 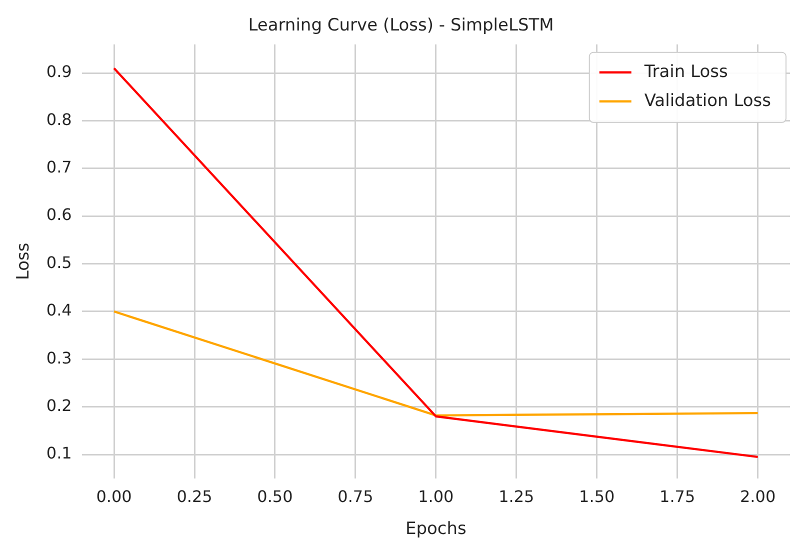 What do you see at coordinates (59, 358) in the screenshot?
I see `y-tick-label: 0.3` at bounding box center [59, 358].